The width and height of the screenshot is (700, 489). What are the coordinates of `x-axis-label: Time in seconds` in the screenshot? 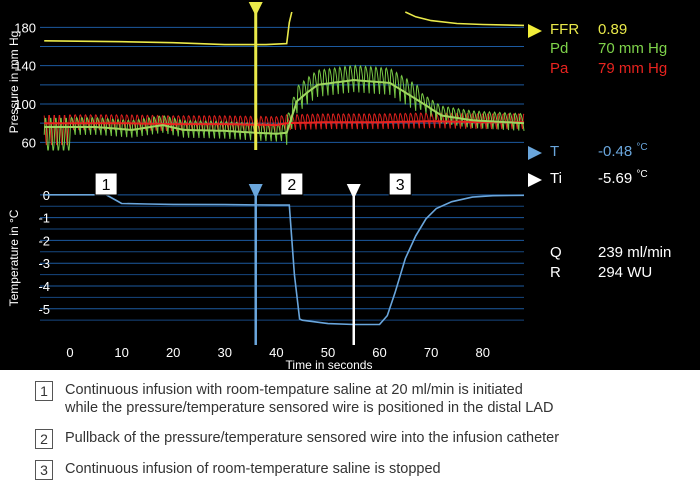 It's located at (329, 364).